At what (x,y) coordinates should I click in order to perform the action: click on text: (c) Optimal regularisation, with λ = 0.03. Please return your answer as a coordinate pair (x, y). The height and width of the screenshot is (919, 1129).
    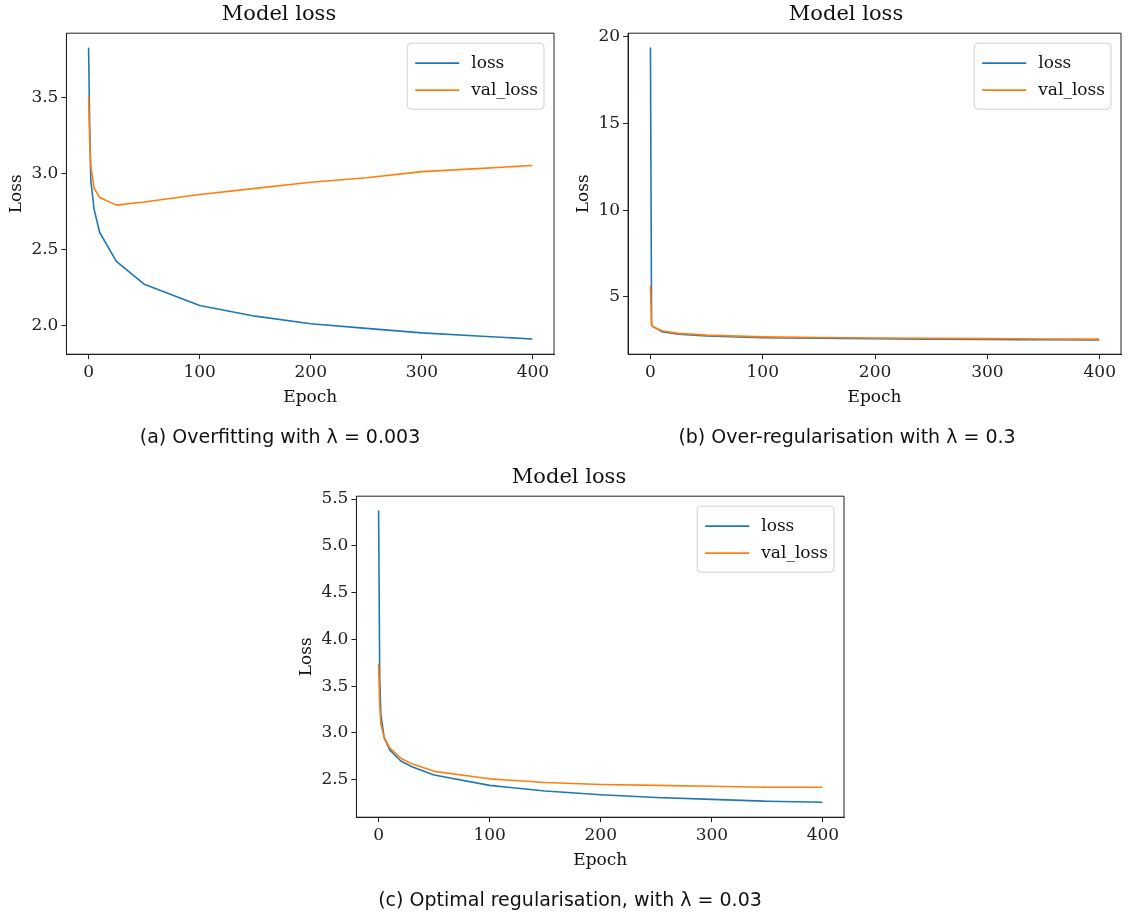
    Looking at the image, I should click on (570, 899).